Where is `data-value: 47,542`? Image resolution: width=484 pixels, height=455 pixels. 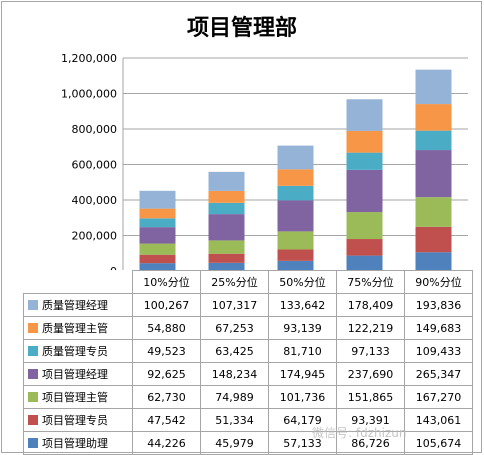
data-value: 47,542 is located at coordinates (166, 420).